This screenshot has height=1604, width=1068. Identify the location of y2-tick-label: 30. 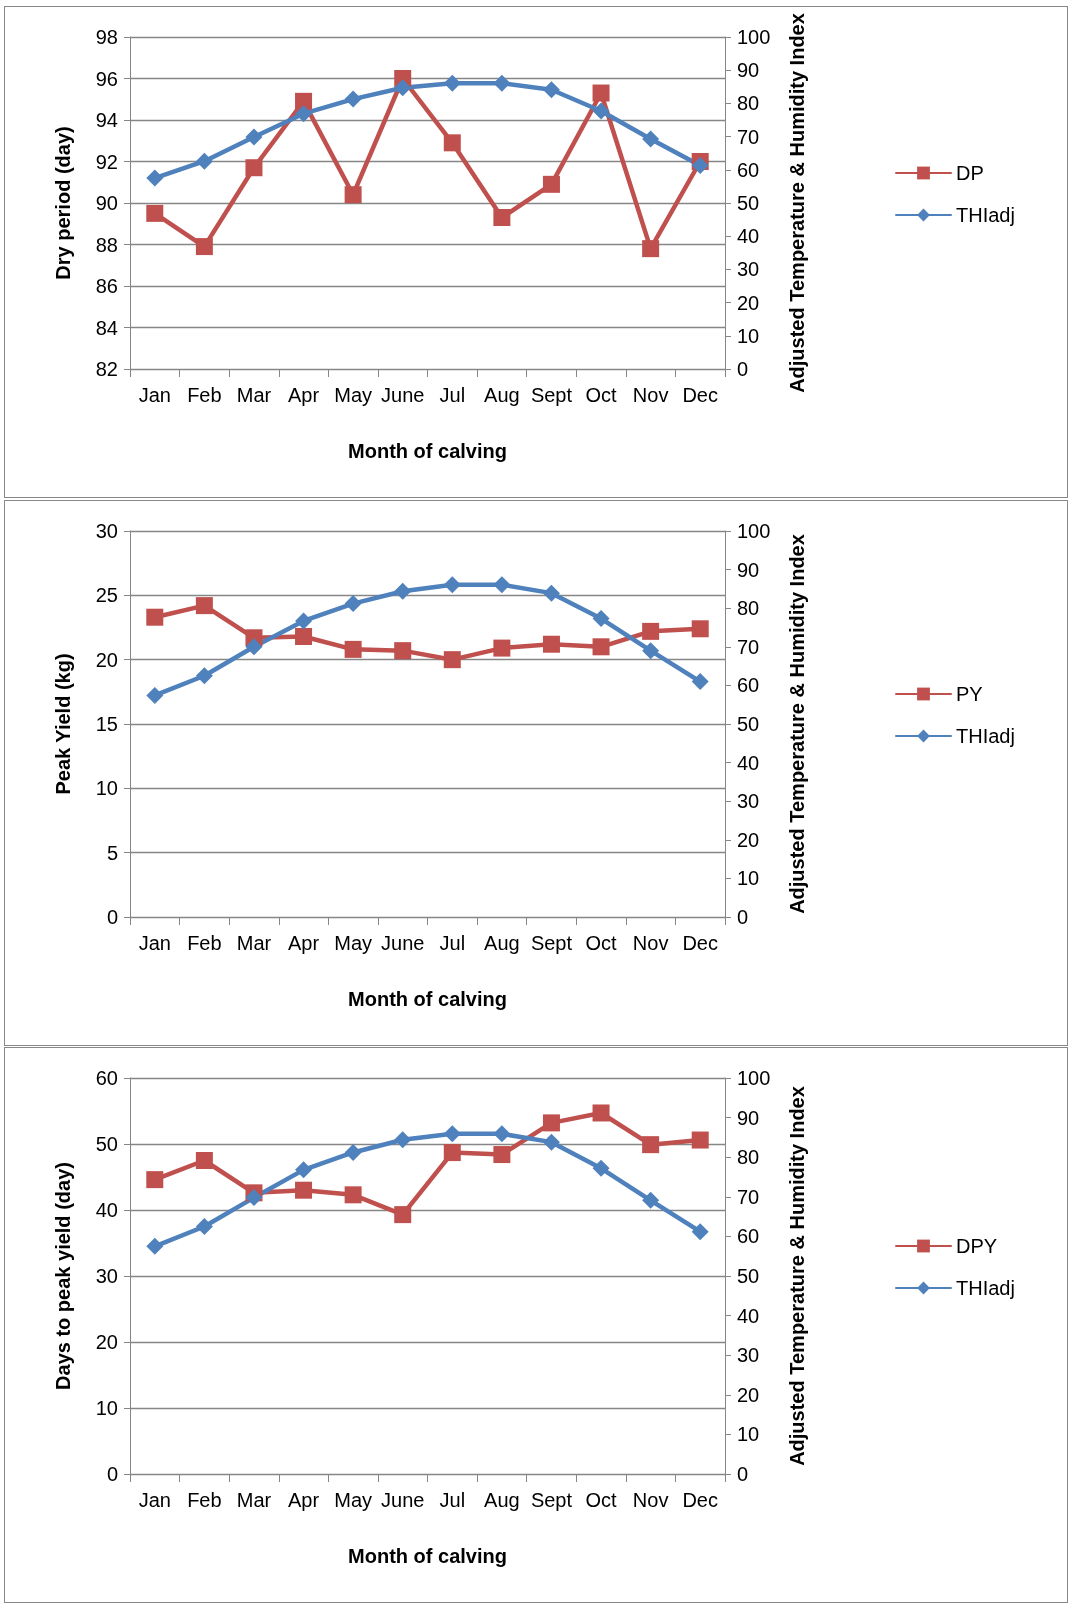
(748, 1355).